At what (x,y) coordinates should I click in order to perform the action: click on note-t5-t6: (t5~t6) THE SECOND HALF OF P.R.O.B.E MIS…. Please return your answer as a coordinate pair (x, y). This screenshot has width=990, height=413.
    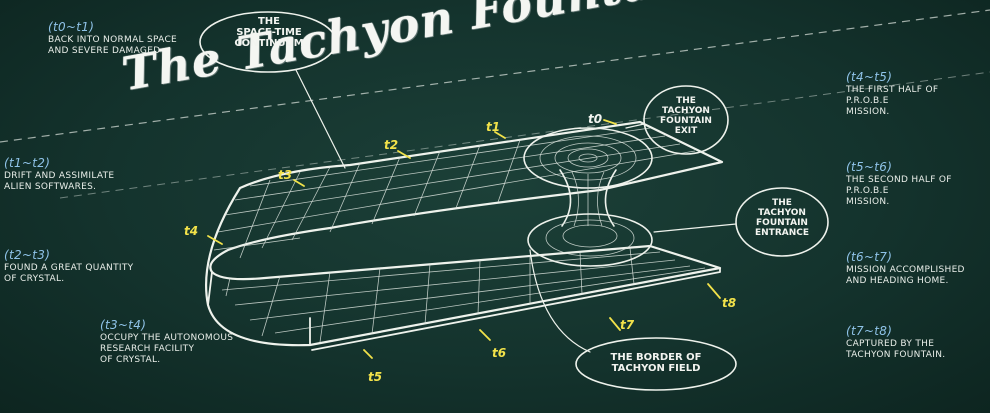
    Looking at the image, I should click on (916, 184).